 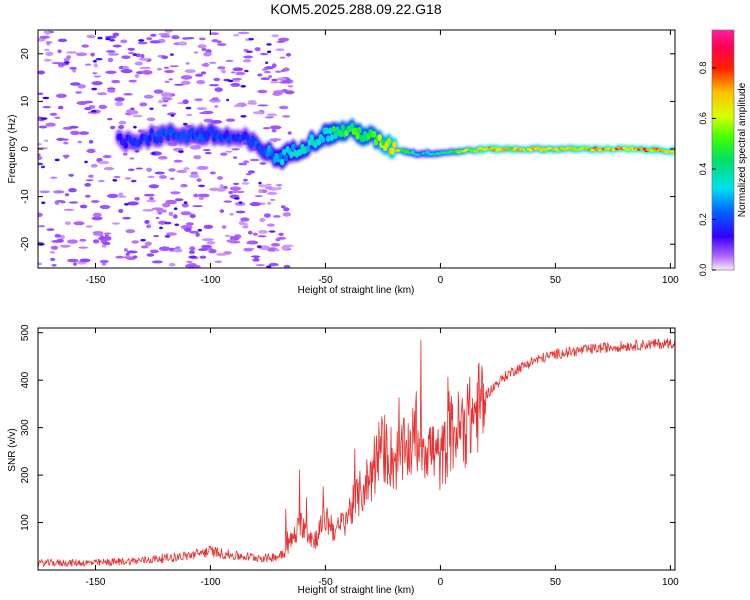 What do you see at coordinates (25, 149) in the screenshot?
I see `spectrogram-y-tick-label-2: 0` at bounding box center [25, 149].